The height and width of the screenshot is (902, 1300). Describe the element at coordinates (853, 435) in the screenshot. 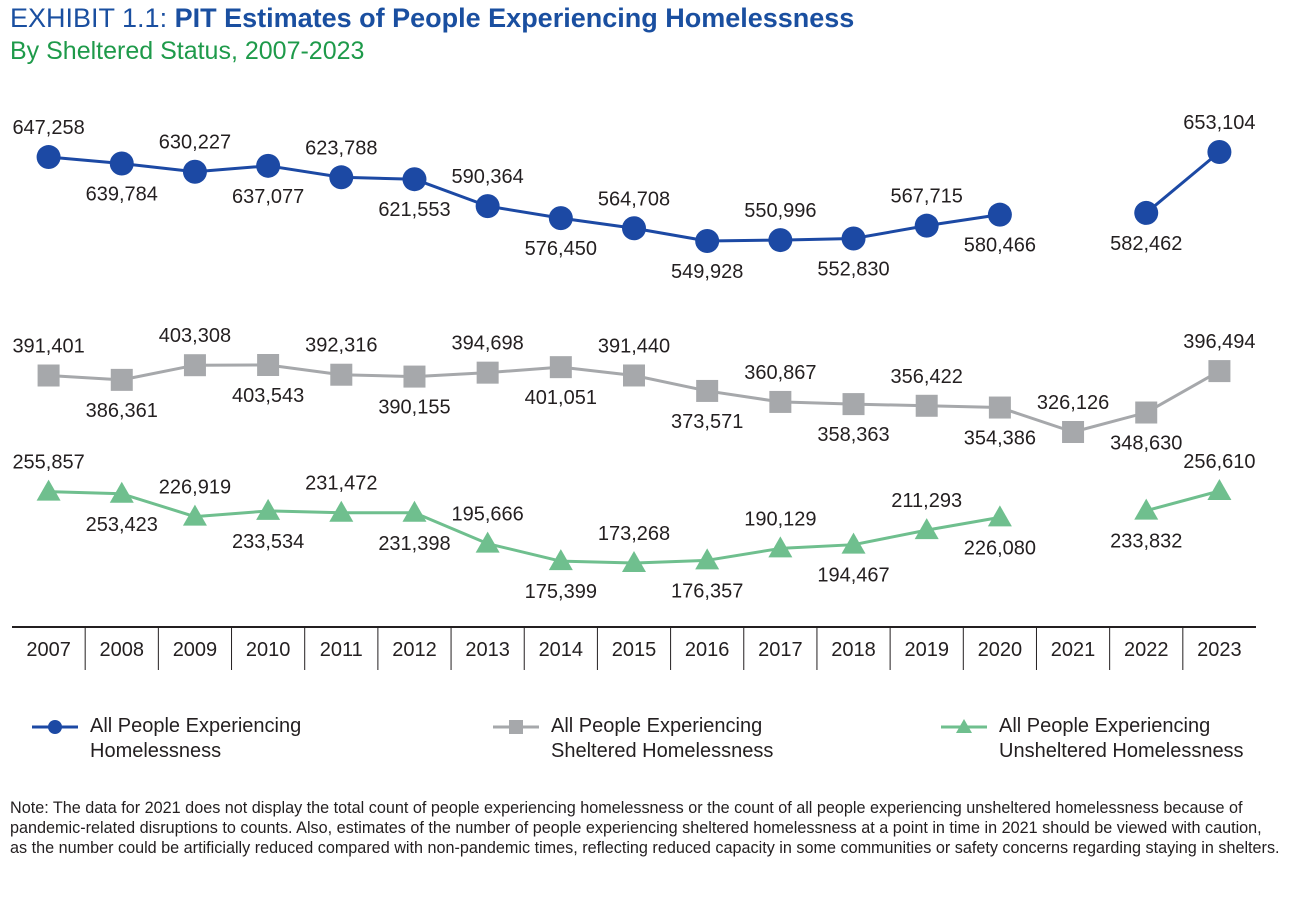

I see `sheltered-data-label: 358,363` at that location.